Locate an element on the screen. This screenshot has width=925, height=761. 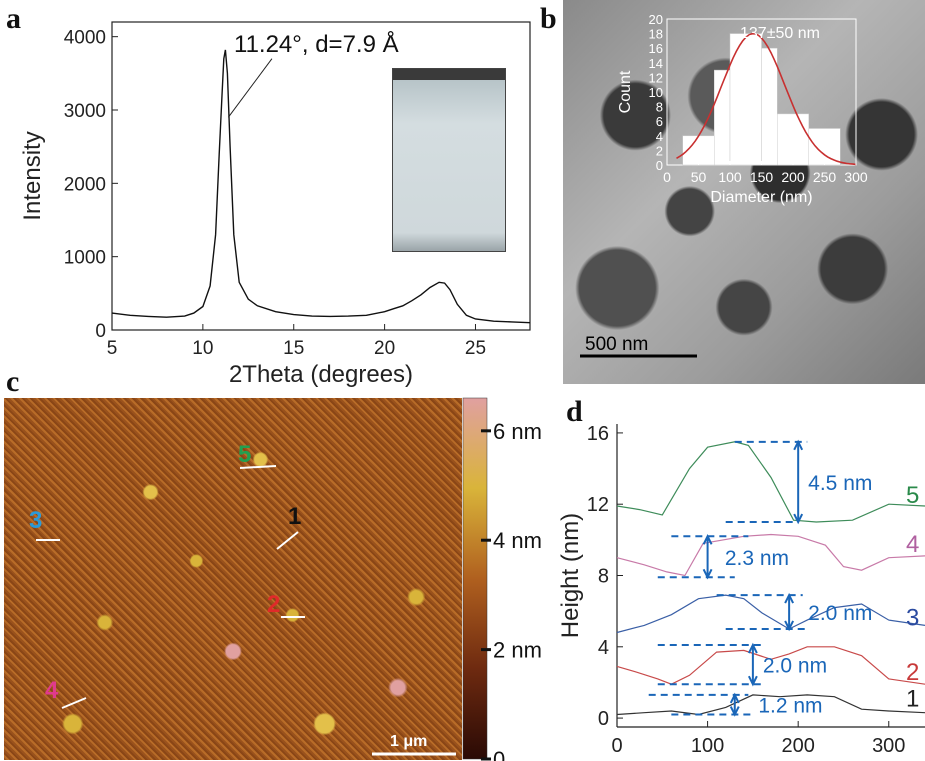
colorbar-tick-label: 2 nm is located at coordinates (517, 650).